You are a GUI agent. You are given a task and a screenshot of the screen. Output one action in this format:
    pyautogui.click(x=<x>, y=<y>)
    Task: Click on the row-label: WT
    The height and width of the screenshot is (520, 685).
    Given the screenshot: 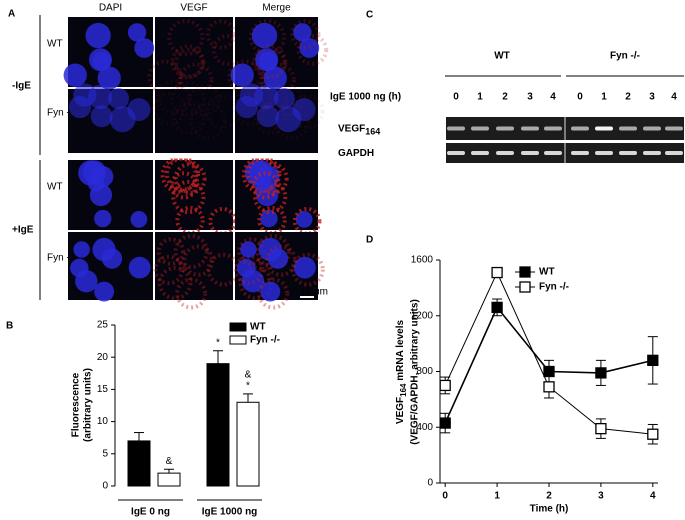 What is the action you would take?
    pyautogui.click(x=55, y=44)
    